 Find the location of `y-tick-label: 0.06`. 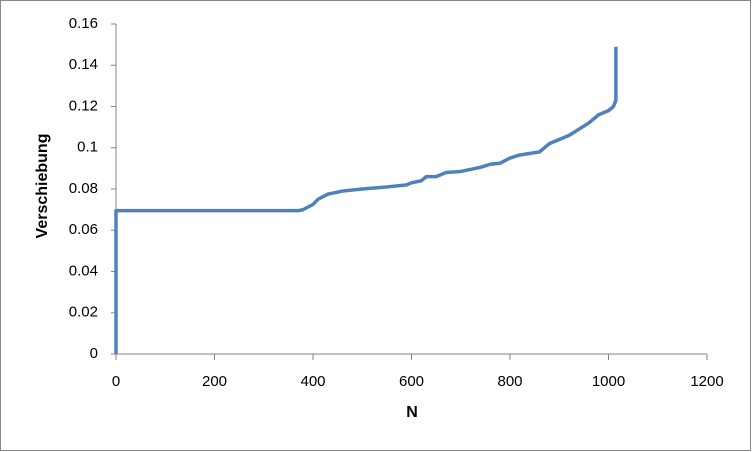

y-tick-label: 0.06 is located at coordinates (83, 229).